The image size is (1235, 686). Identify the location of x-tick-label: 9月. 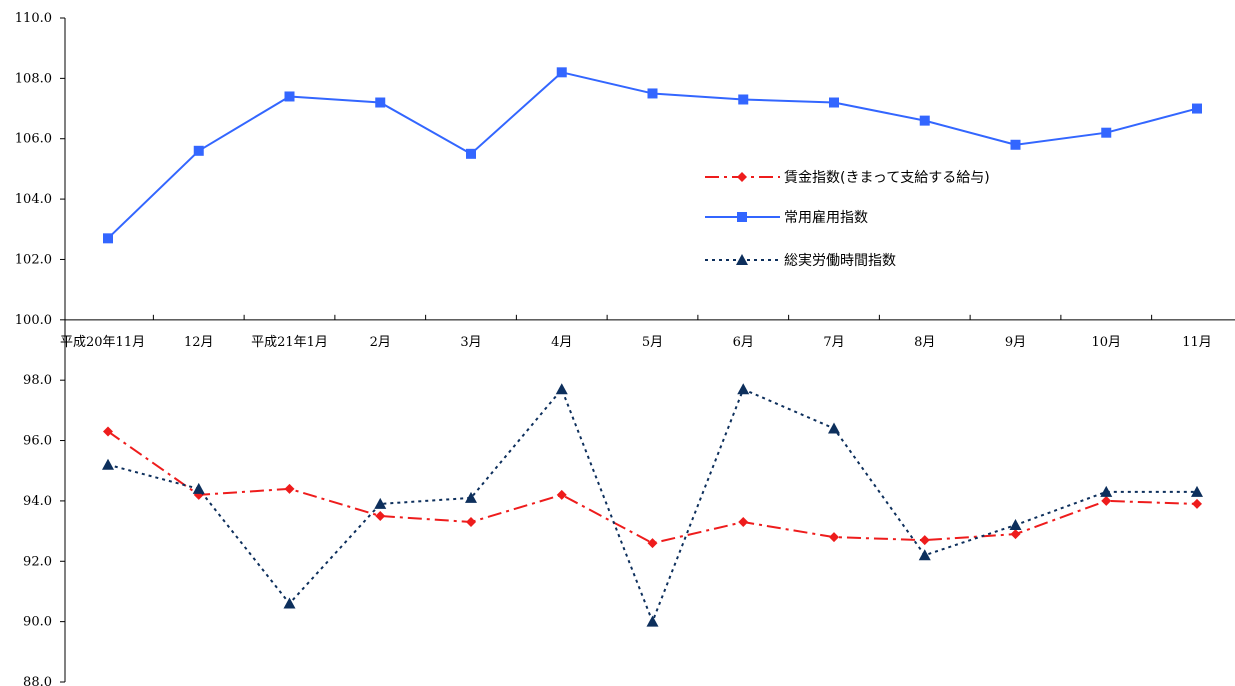
(1015, 342).